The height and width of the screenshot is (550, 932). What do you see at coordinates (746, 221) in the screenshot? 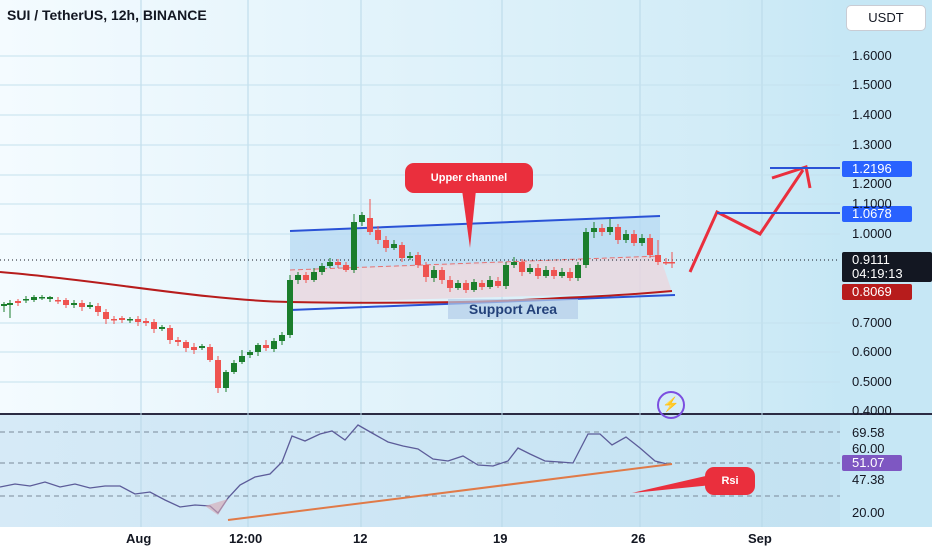
I see `projection-path` at bounding box center [746, 221].